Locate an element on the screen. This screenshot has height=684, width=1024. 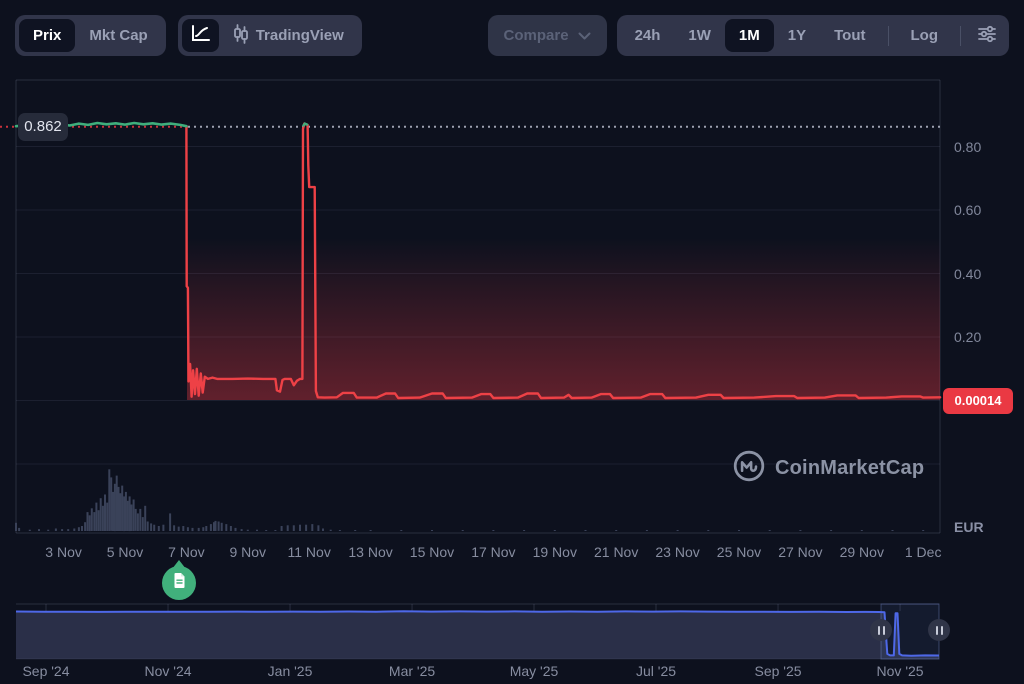
navigator-chart is located at coordinates (477, 631).